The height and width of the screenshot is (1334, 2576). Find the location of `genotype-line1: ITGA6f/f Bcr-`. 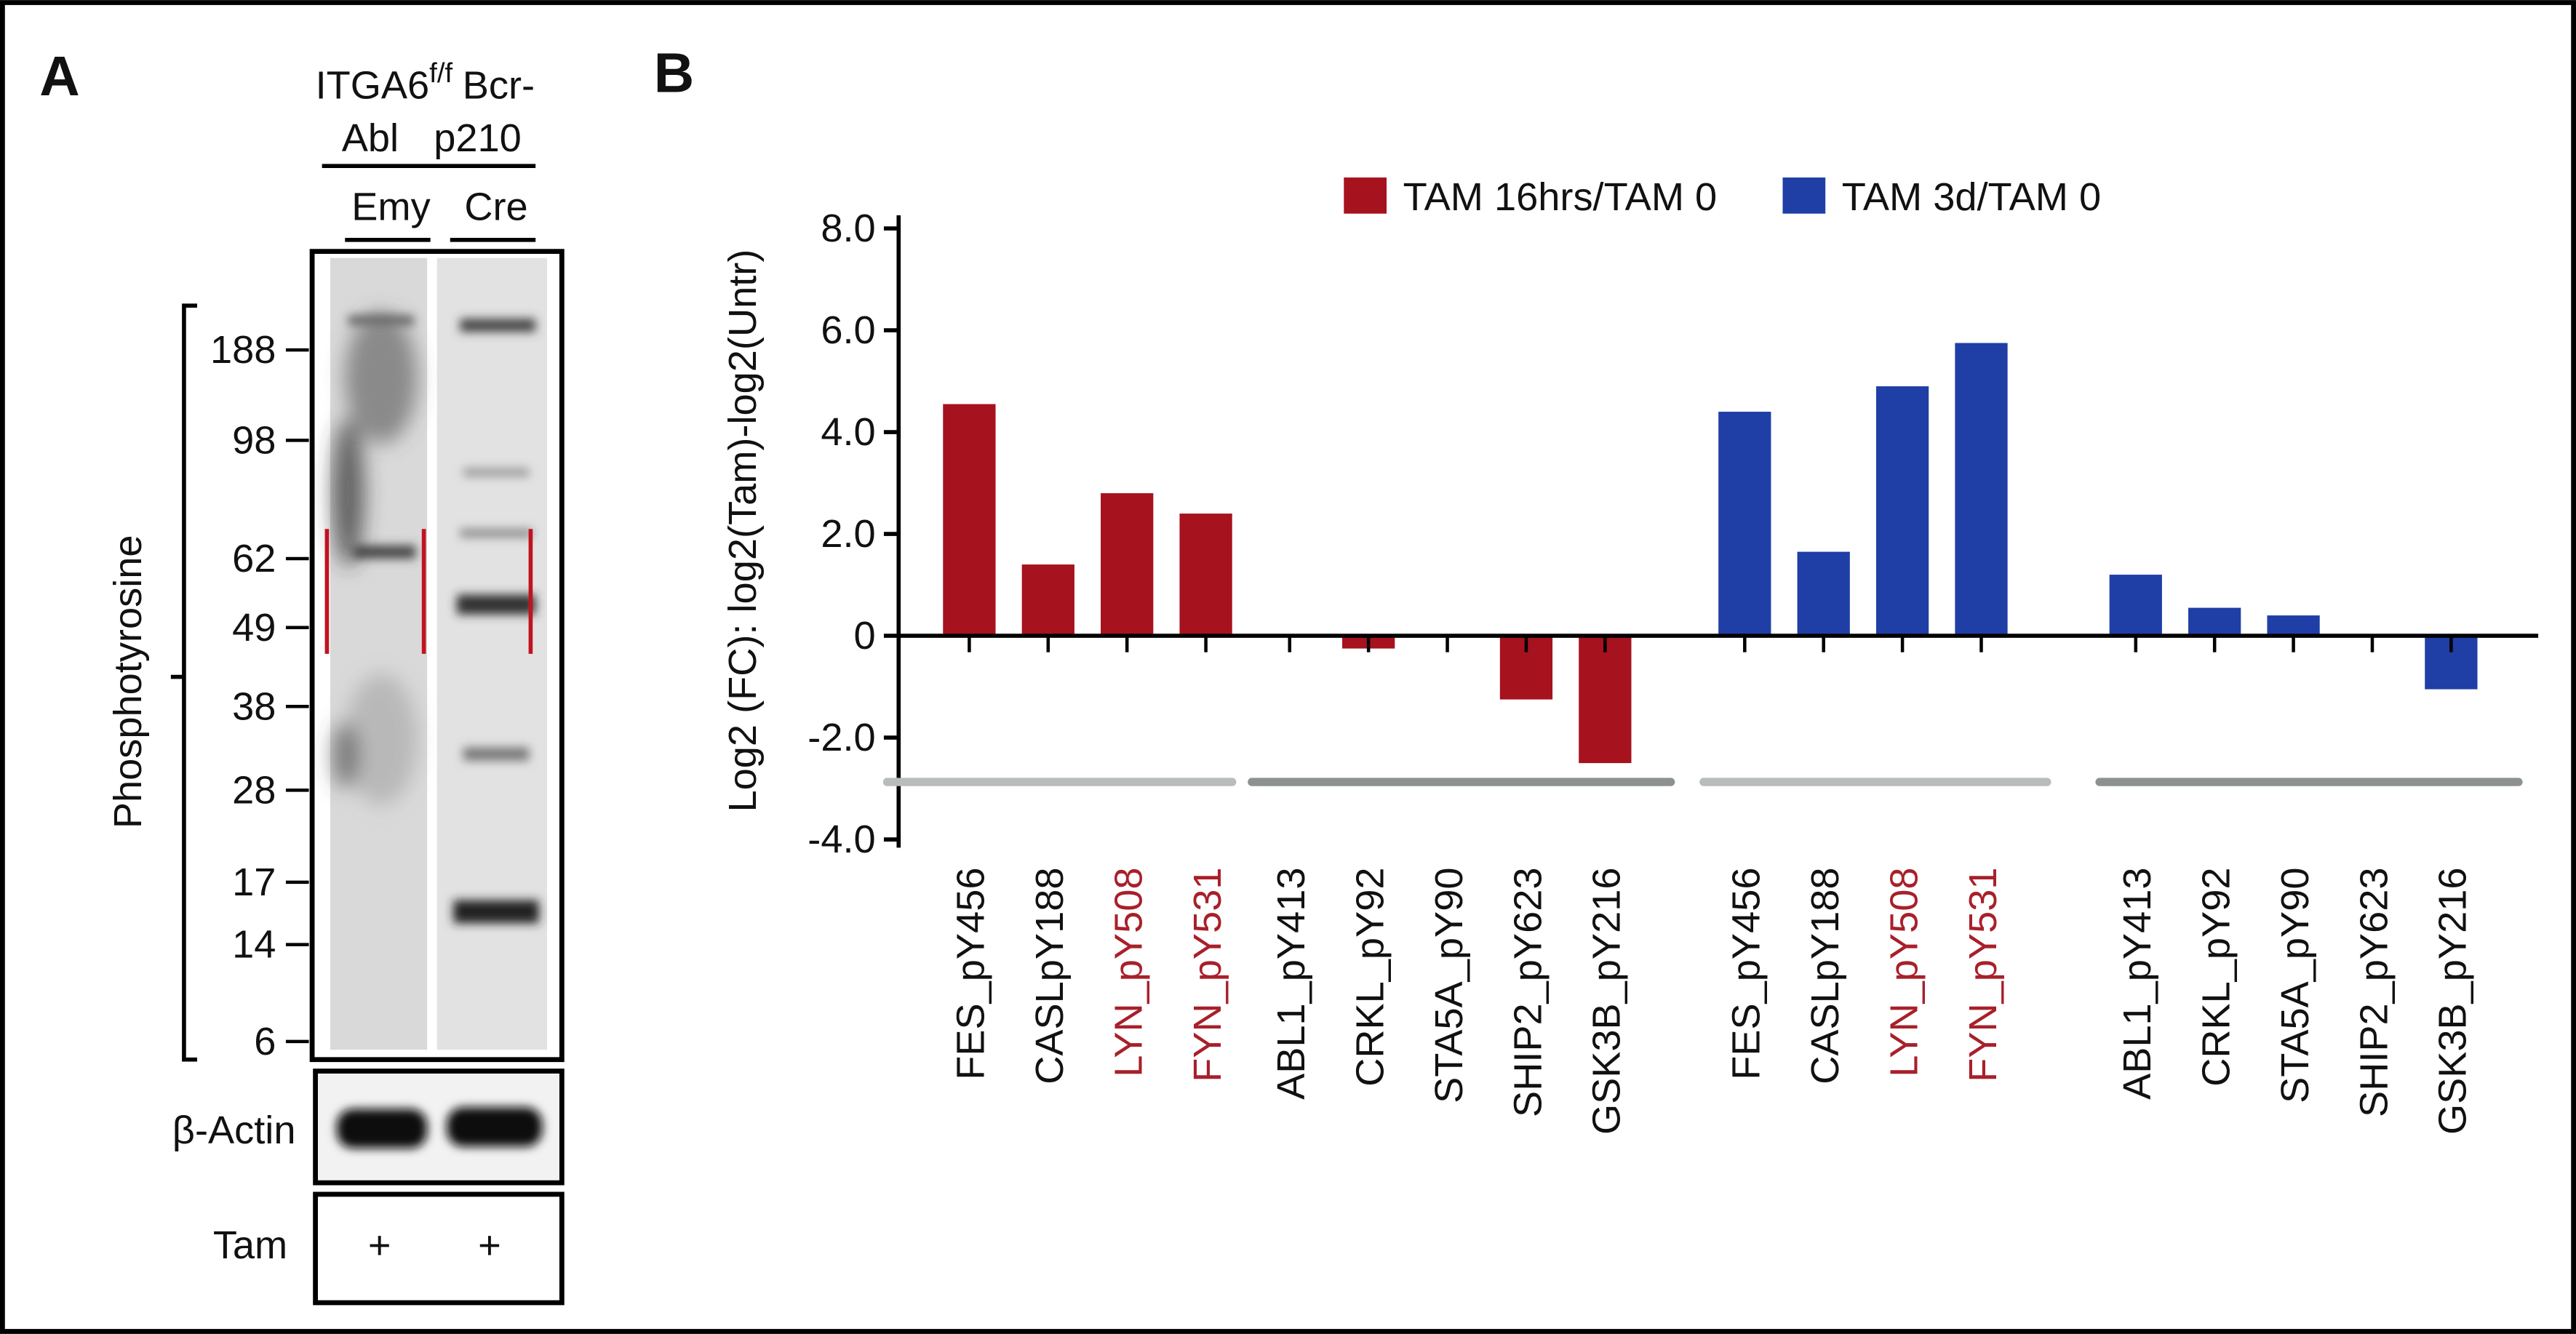

genotype-line1: ITGA6f/f Bcr- is located at coordinates (425, 82).